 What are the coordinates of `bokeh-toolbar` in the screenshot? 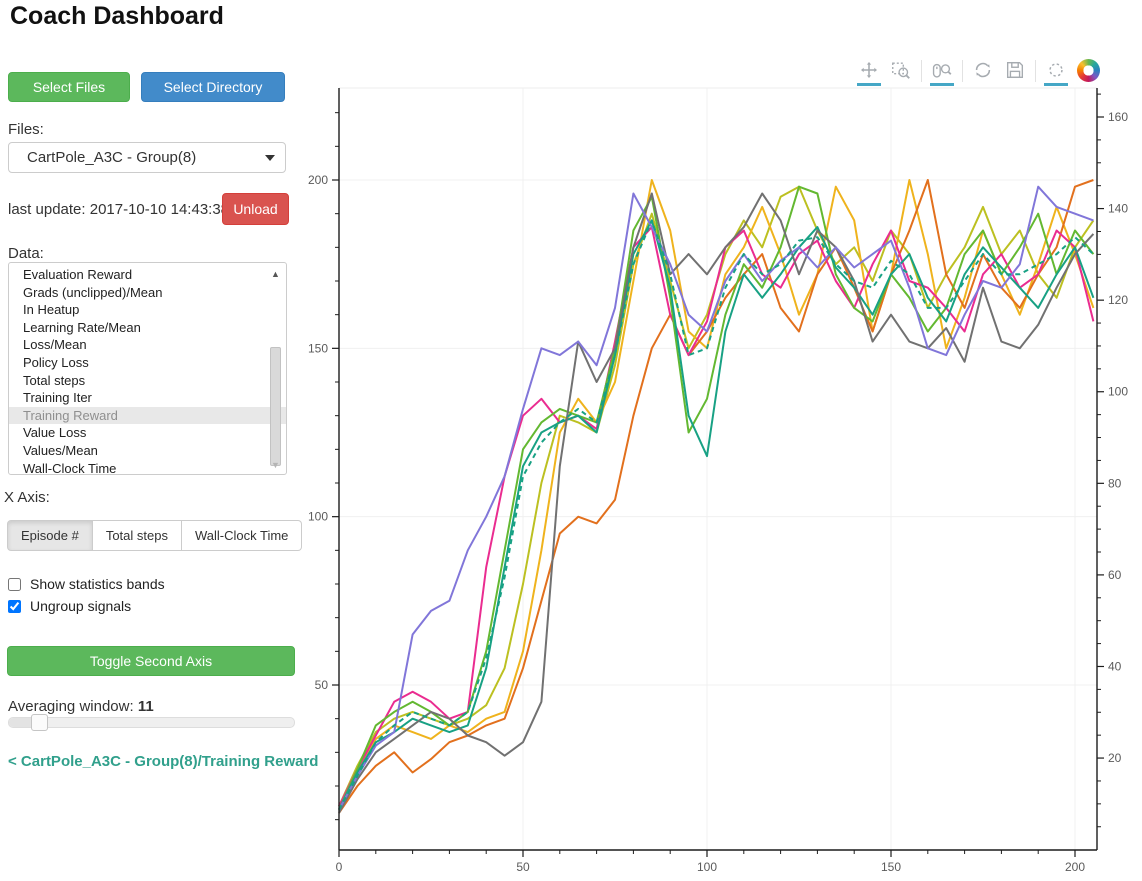 It's located at (978, 72).